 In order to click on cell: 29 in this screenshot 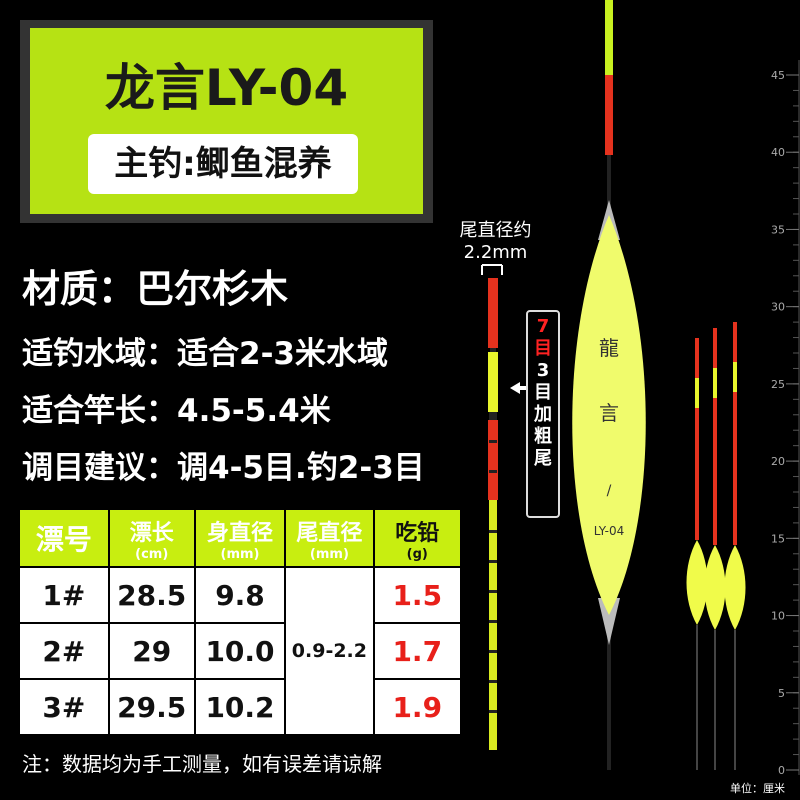, I will do `click(151, 651)`.